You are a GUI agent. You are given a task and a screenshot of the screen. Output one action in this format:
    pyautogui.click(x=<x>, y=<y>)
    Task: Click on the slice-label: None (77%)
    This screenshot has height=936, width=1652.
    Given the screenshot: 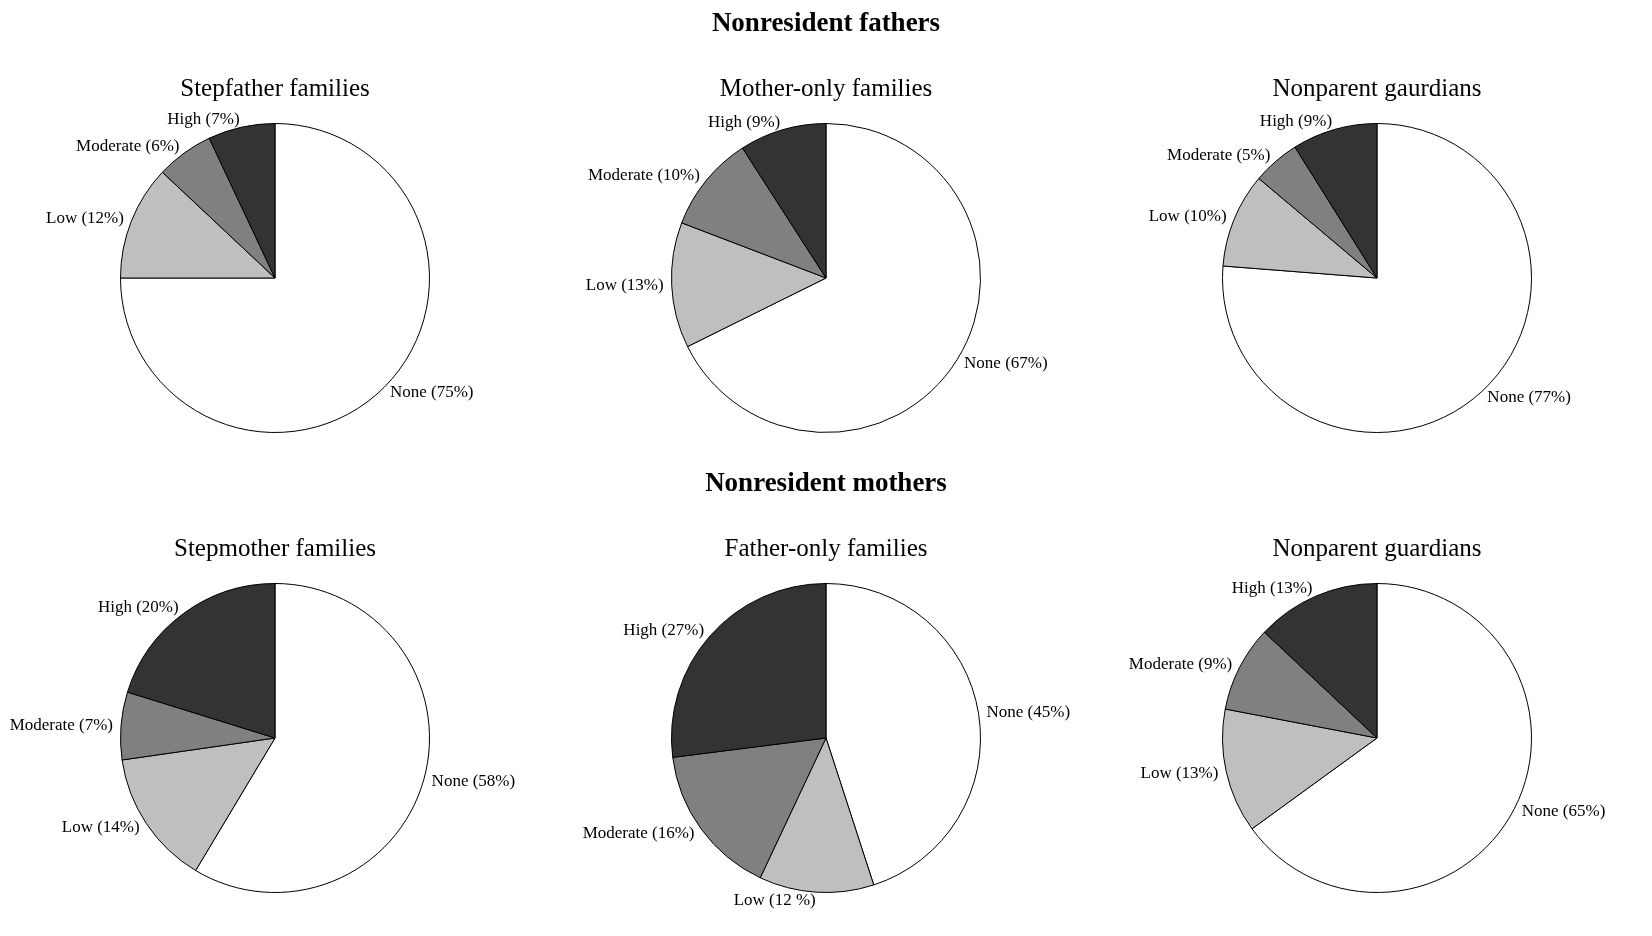 What is the action you would take?
    pyautogui.click(x=1529, y=396)
    